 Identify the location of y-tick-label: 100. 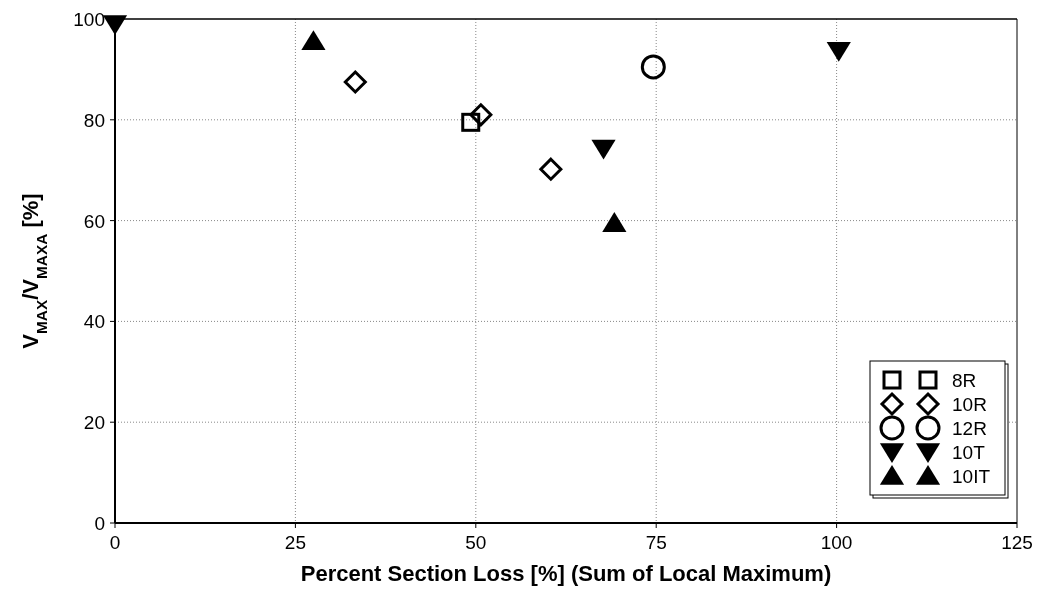
(89, 19).